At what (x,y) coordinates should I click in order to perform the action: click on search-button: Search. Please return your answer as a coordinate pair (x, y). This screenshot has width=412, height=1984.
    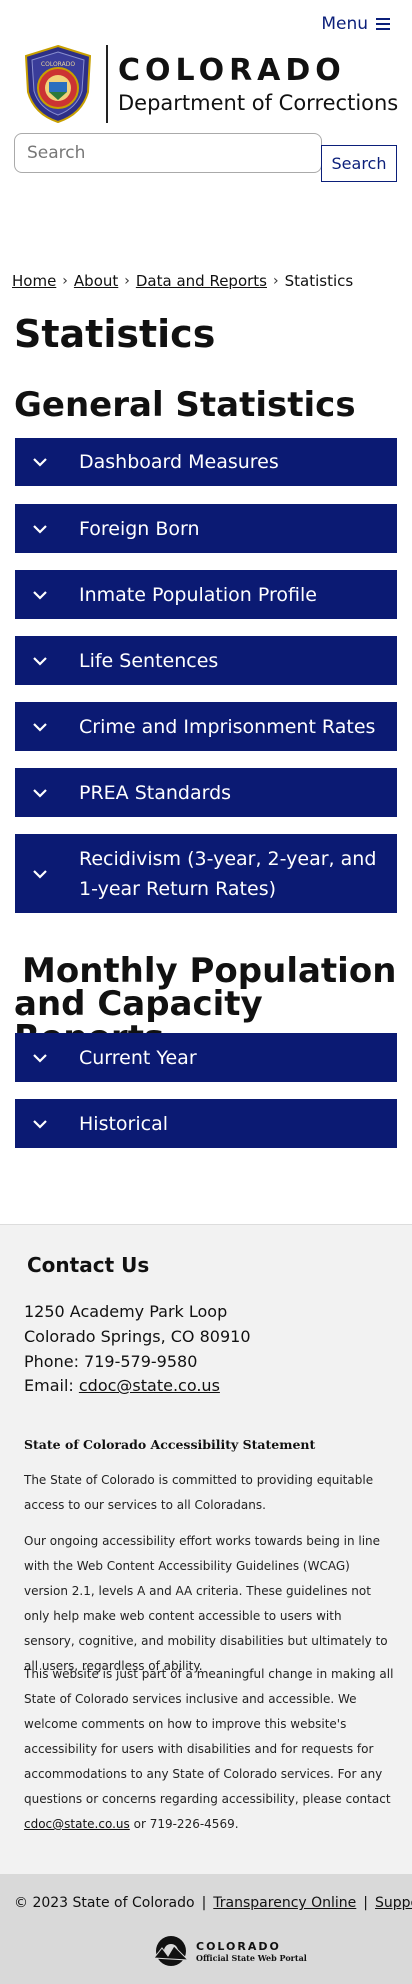
    Looking at the image, I should click on (359, 163).